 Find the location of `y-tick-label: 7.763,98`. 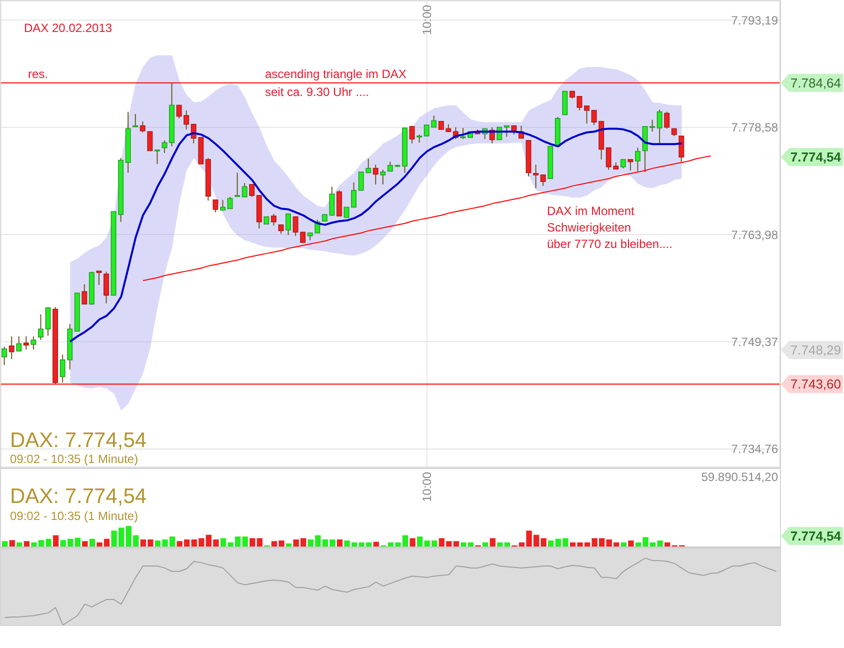

y-tick-label: 7.763,98 is located at coordinates (754, 235).